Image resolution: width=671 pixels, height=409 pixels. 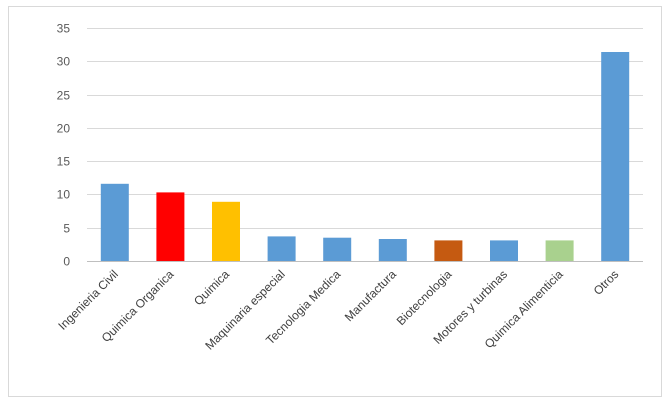 What do you see at coordinates (211, 287) in the screenshot?
I see `x-tick-label: Quimica` at bounding box center [211, 287].